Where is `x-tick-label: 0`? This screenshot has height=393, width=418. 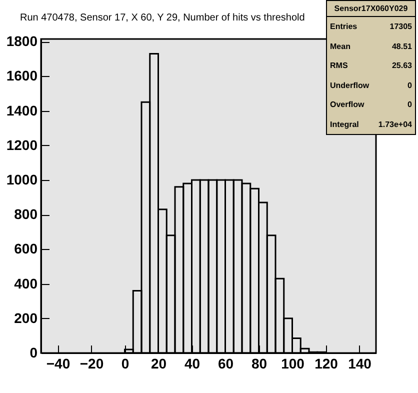 x-tick-label: 0 is located at coordinates (125, 364).